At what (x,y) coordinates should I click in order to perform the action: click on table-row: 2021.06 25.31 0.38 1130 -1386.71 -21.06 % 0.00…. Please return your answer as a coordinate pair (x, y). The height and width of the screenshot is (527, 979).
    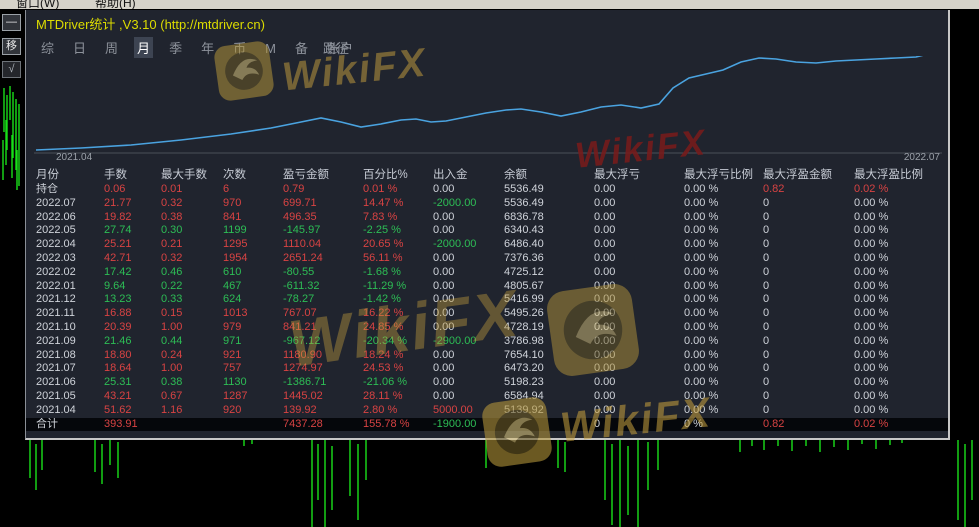
    Looking at the image, I should click on (487, 383).